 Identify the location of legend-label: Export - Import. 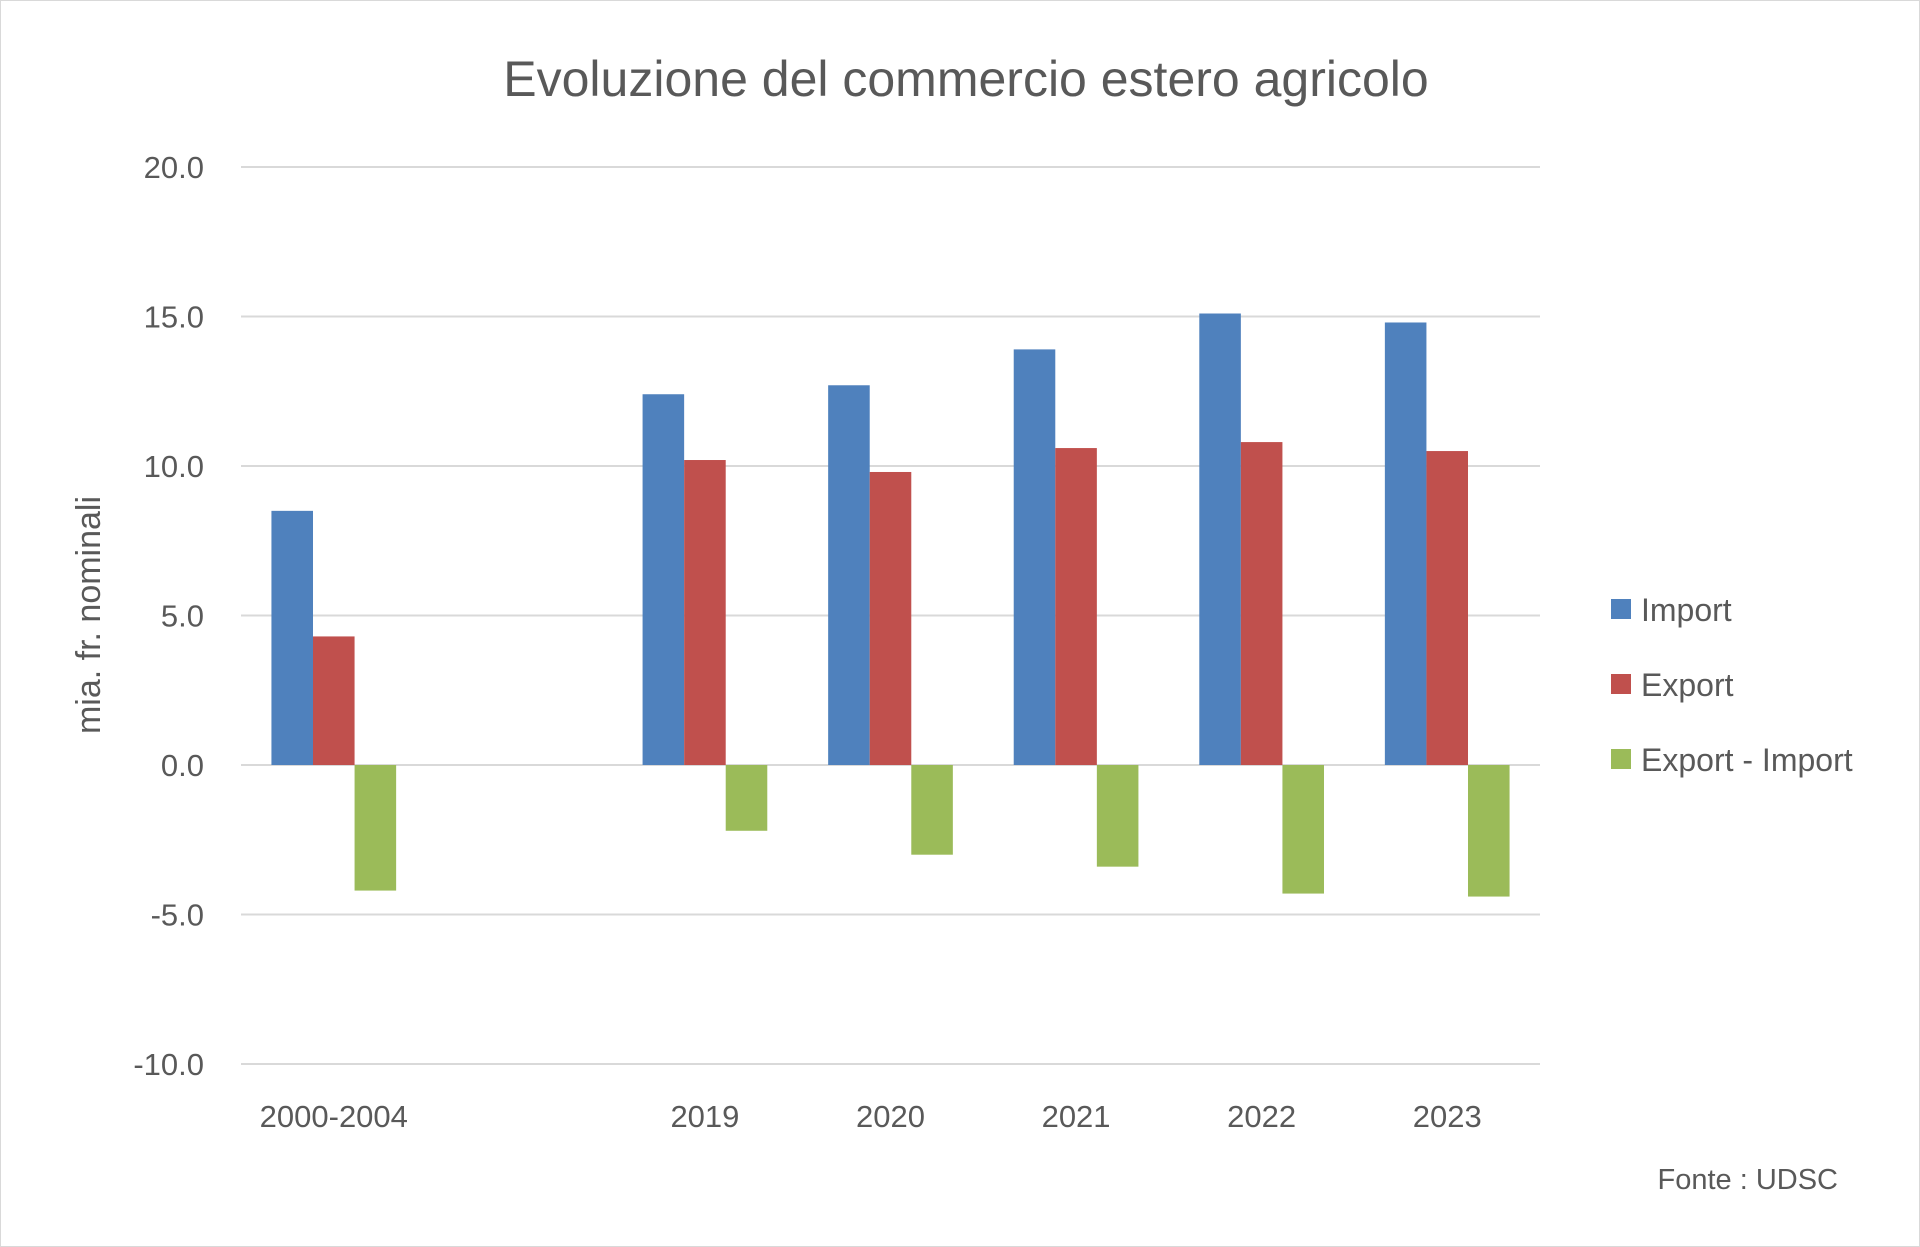
(1747, 760).